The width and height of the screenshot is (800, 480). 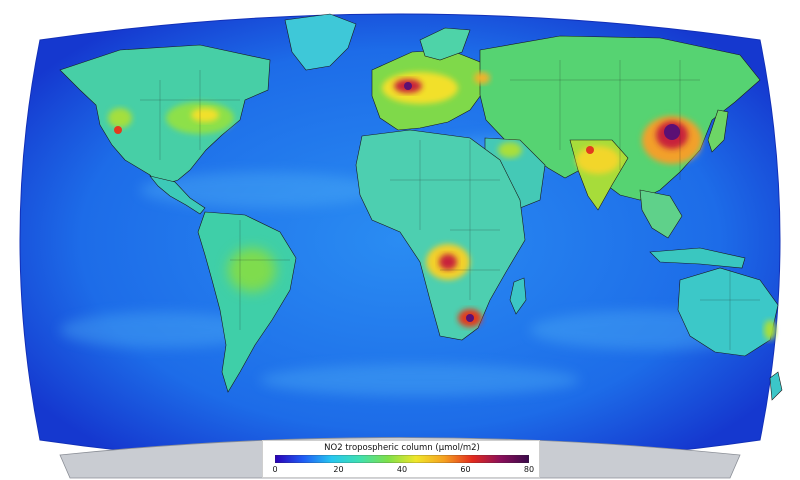 What do you see at coordinates (448, 262) in the screenshot?
I see `hotspot-central-africa-core` at bounding box center [448, 262].